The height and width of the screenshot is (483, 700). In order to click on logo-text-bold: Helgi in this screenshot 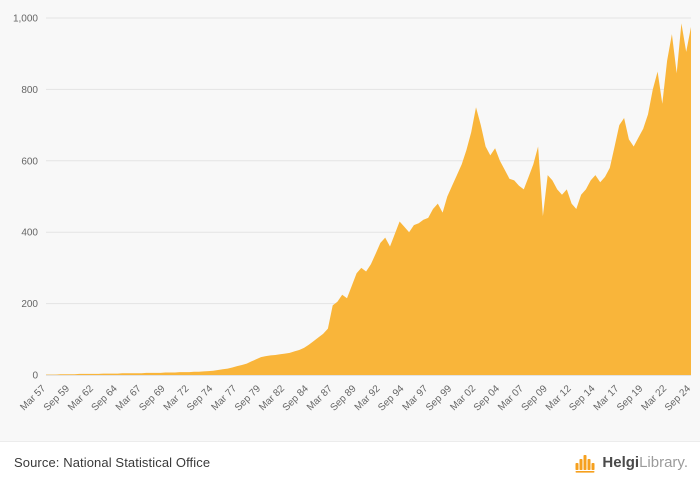, I will do `click(621, 462)`.